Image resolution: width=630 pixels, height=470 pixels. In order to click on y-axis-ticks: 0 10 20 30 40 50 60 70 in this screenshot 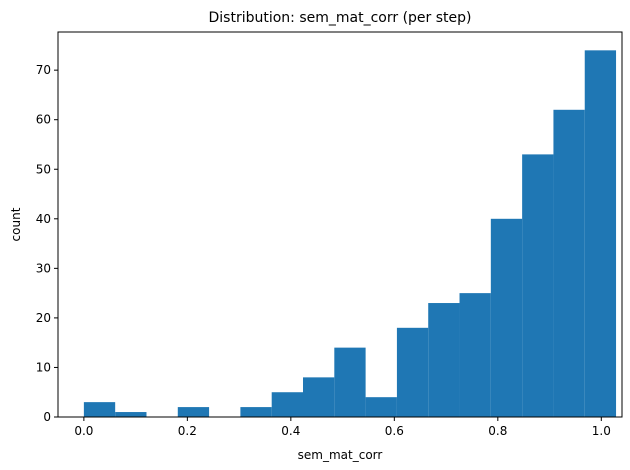, I will do `click(47, 243)`.